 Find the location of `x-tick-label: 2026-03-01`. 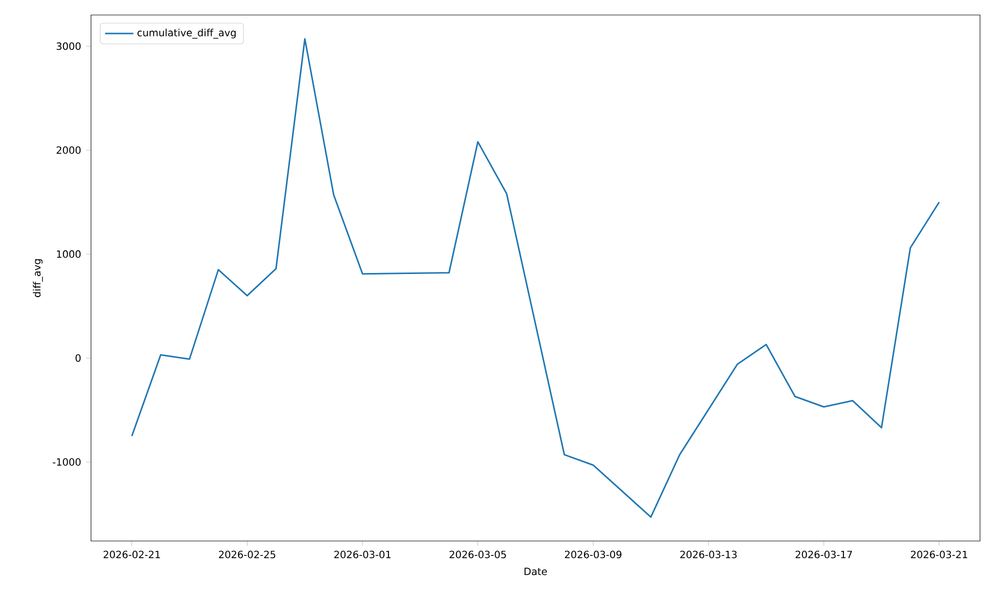

x-tick-label: 2026-03-01 is located at coordinates (362, 554).